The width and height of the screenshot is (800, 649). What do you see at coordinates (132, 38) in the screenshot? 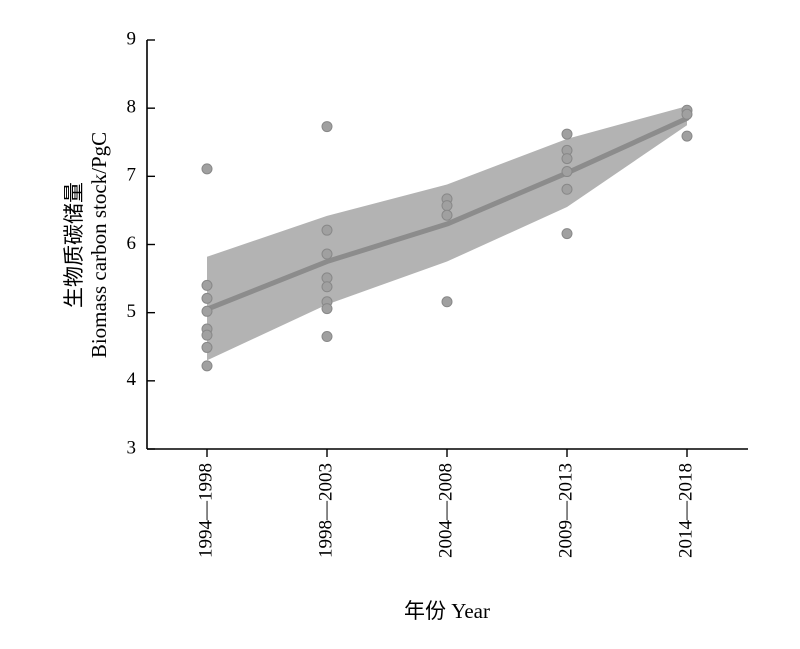
I see `y-tick-label: 9` at bounding box center [132, 38].